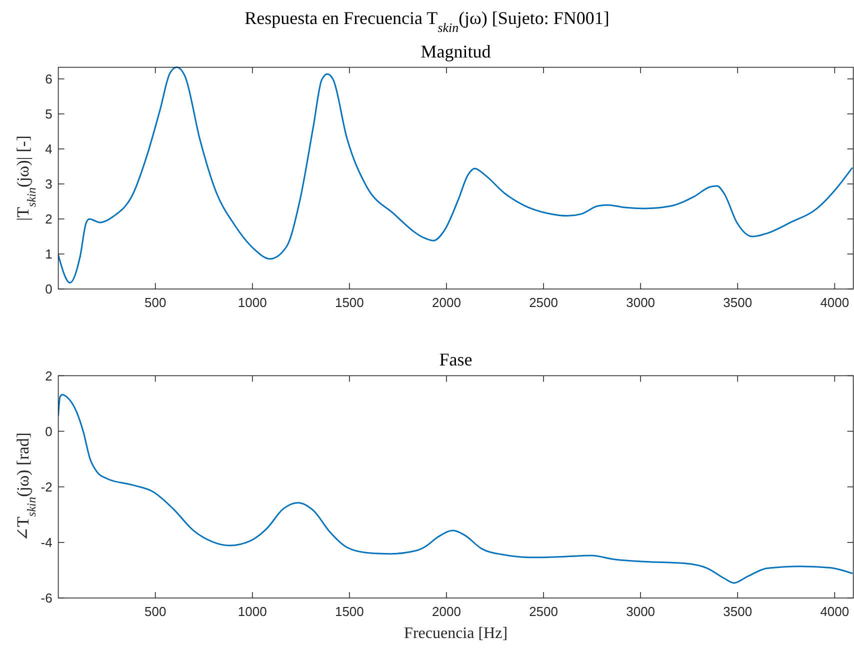  What do you see at coordinates (48, 114) in the screenshot?
I see `y-tick-label: 5` at bounding box center [48, 114].